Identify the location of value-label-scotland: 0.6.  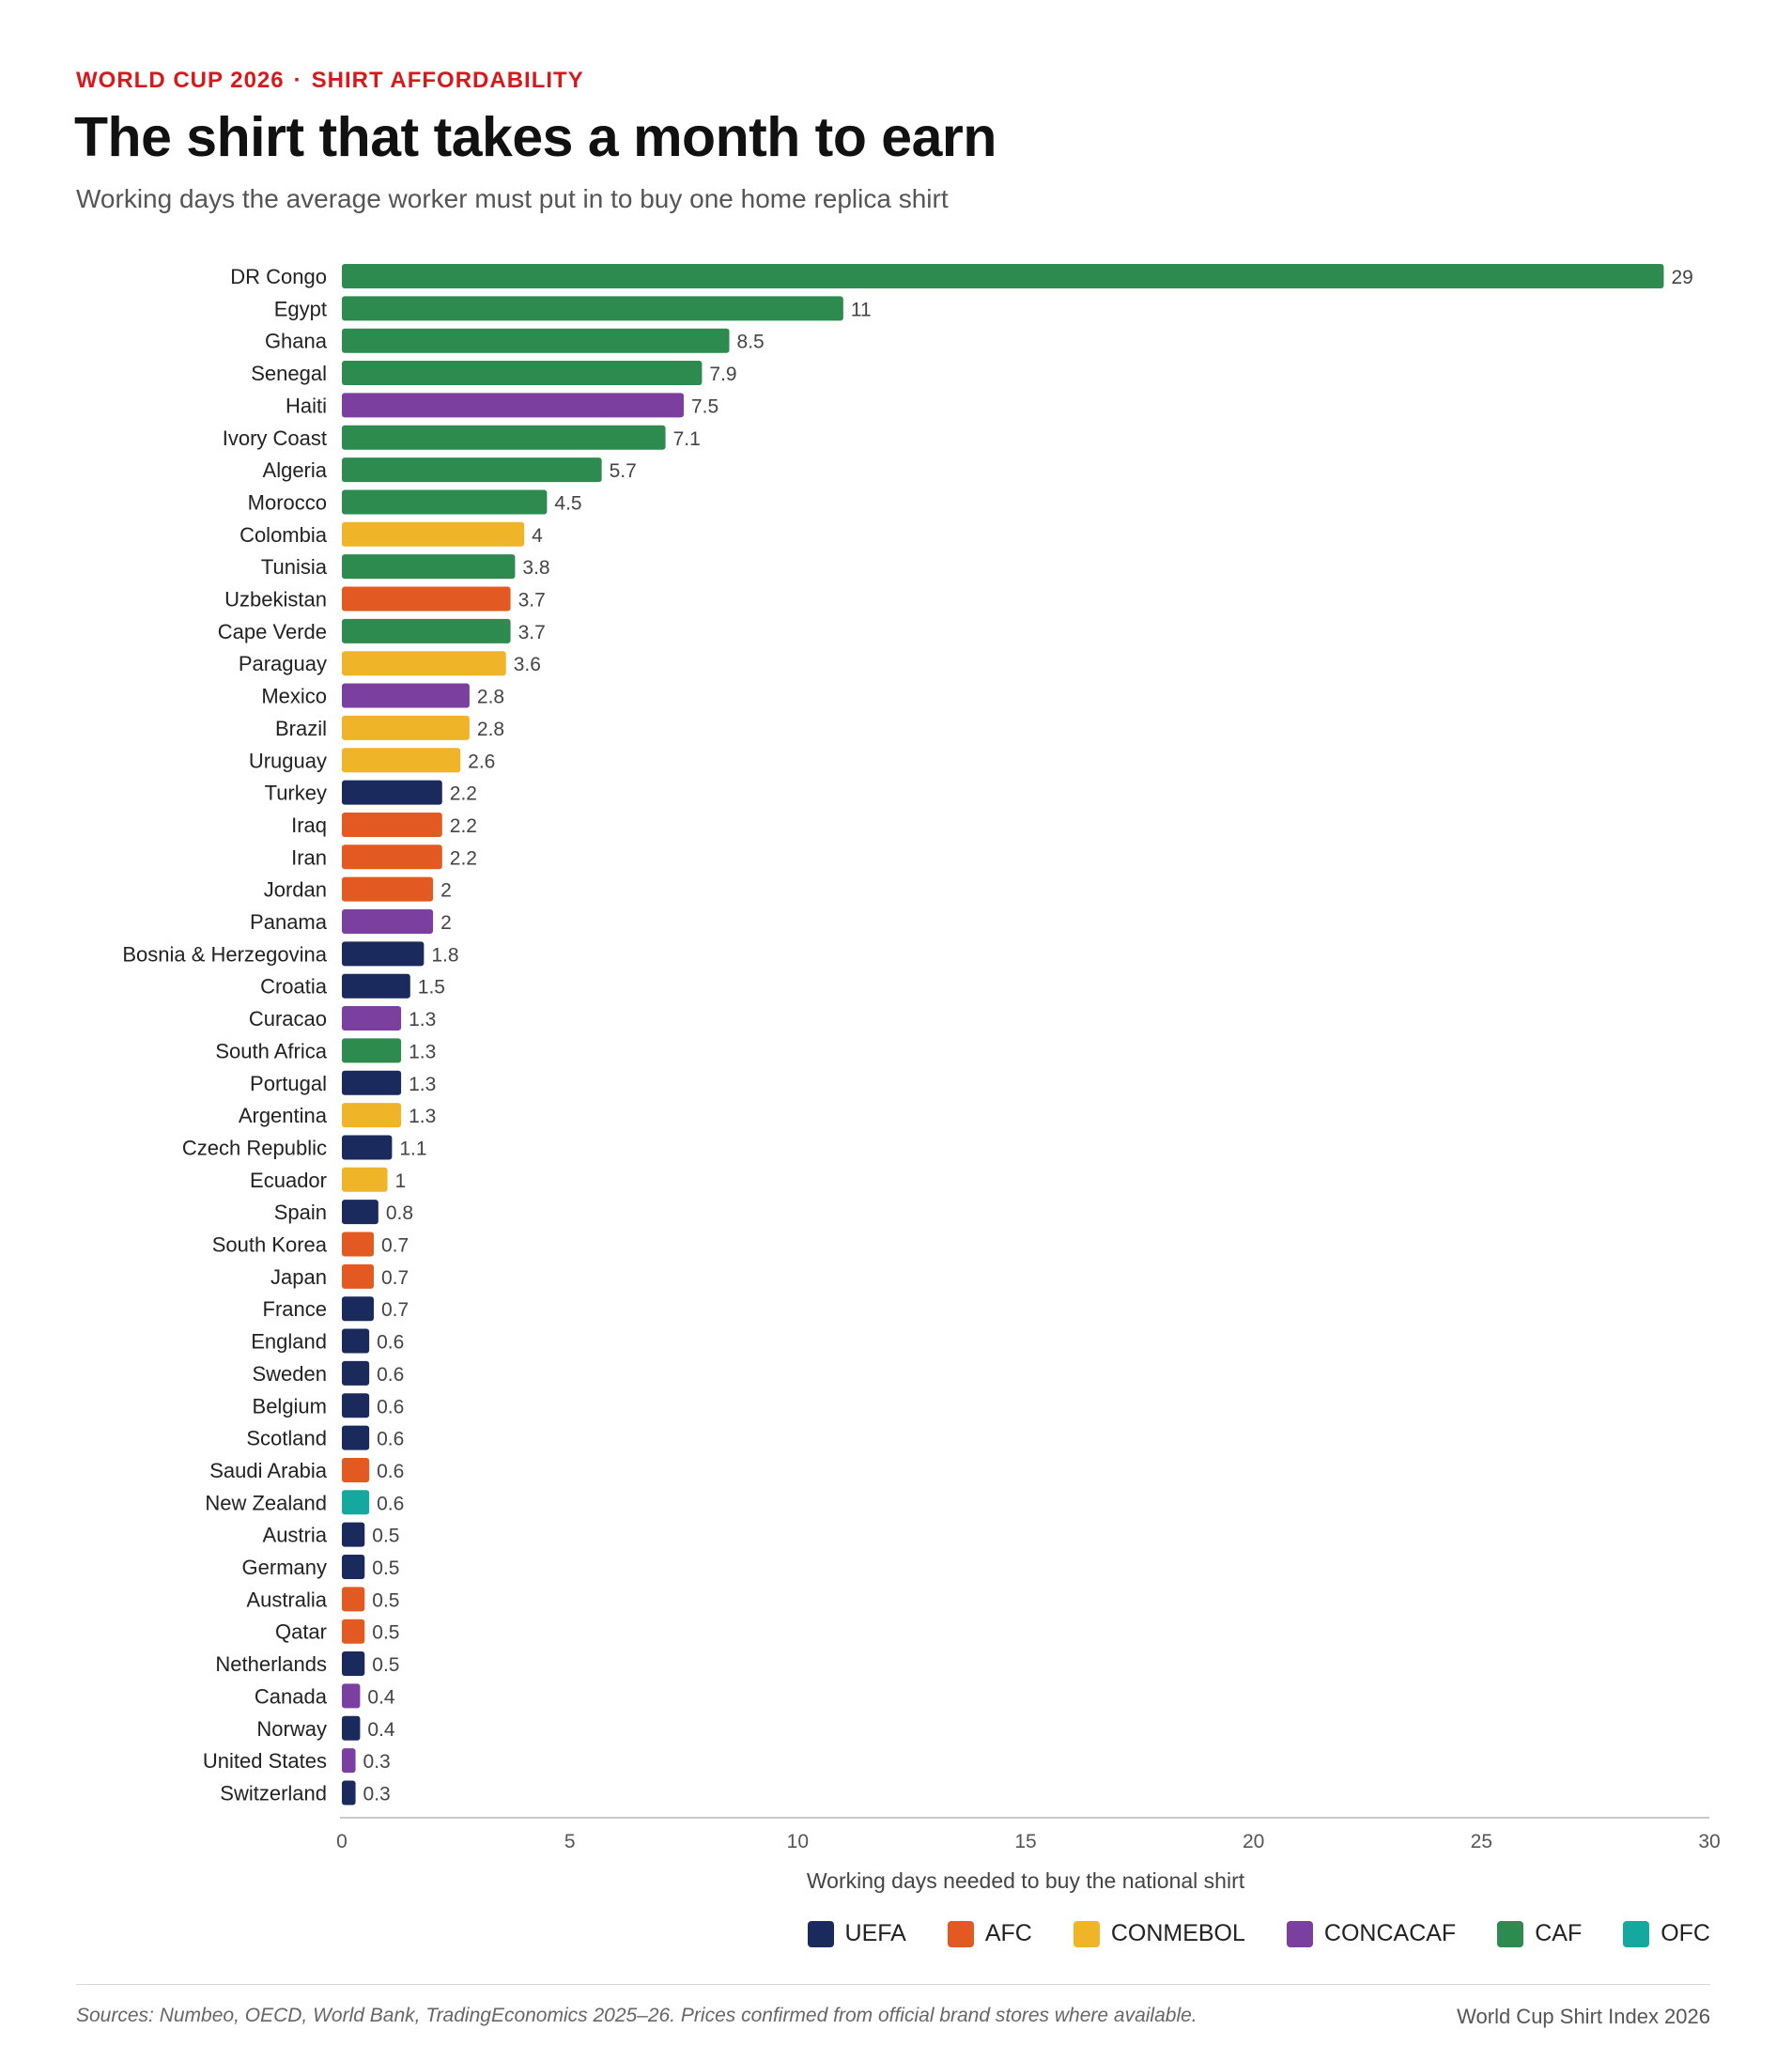
(390, 1439).